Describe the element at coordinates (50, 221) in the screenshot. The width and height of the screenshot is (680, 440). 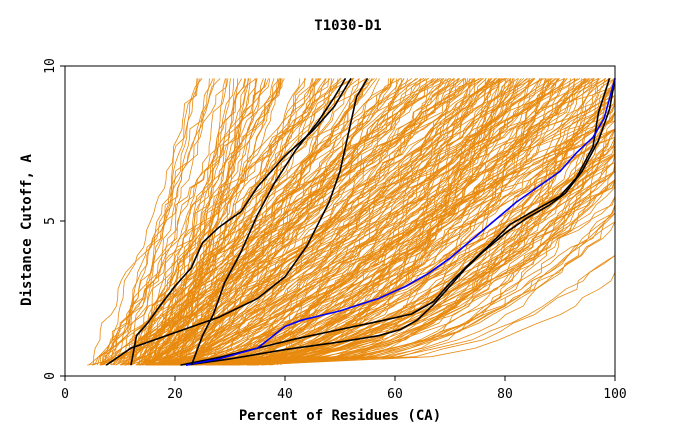
I see `y-tick-label: 5` at that location.